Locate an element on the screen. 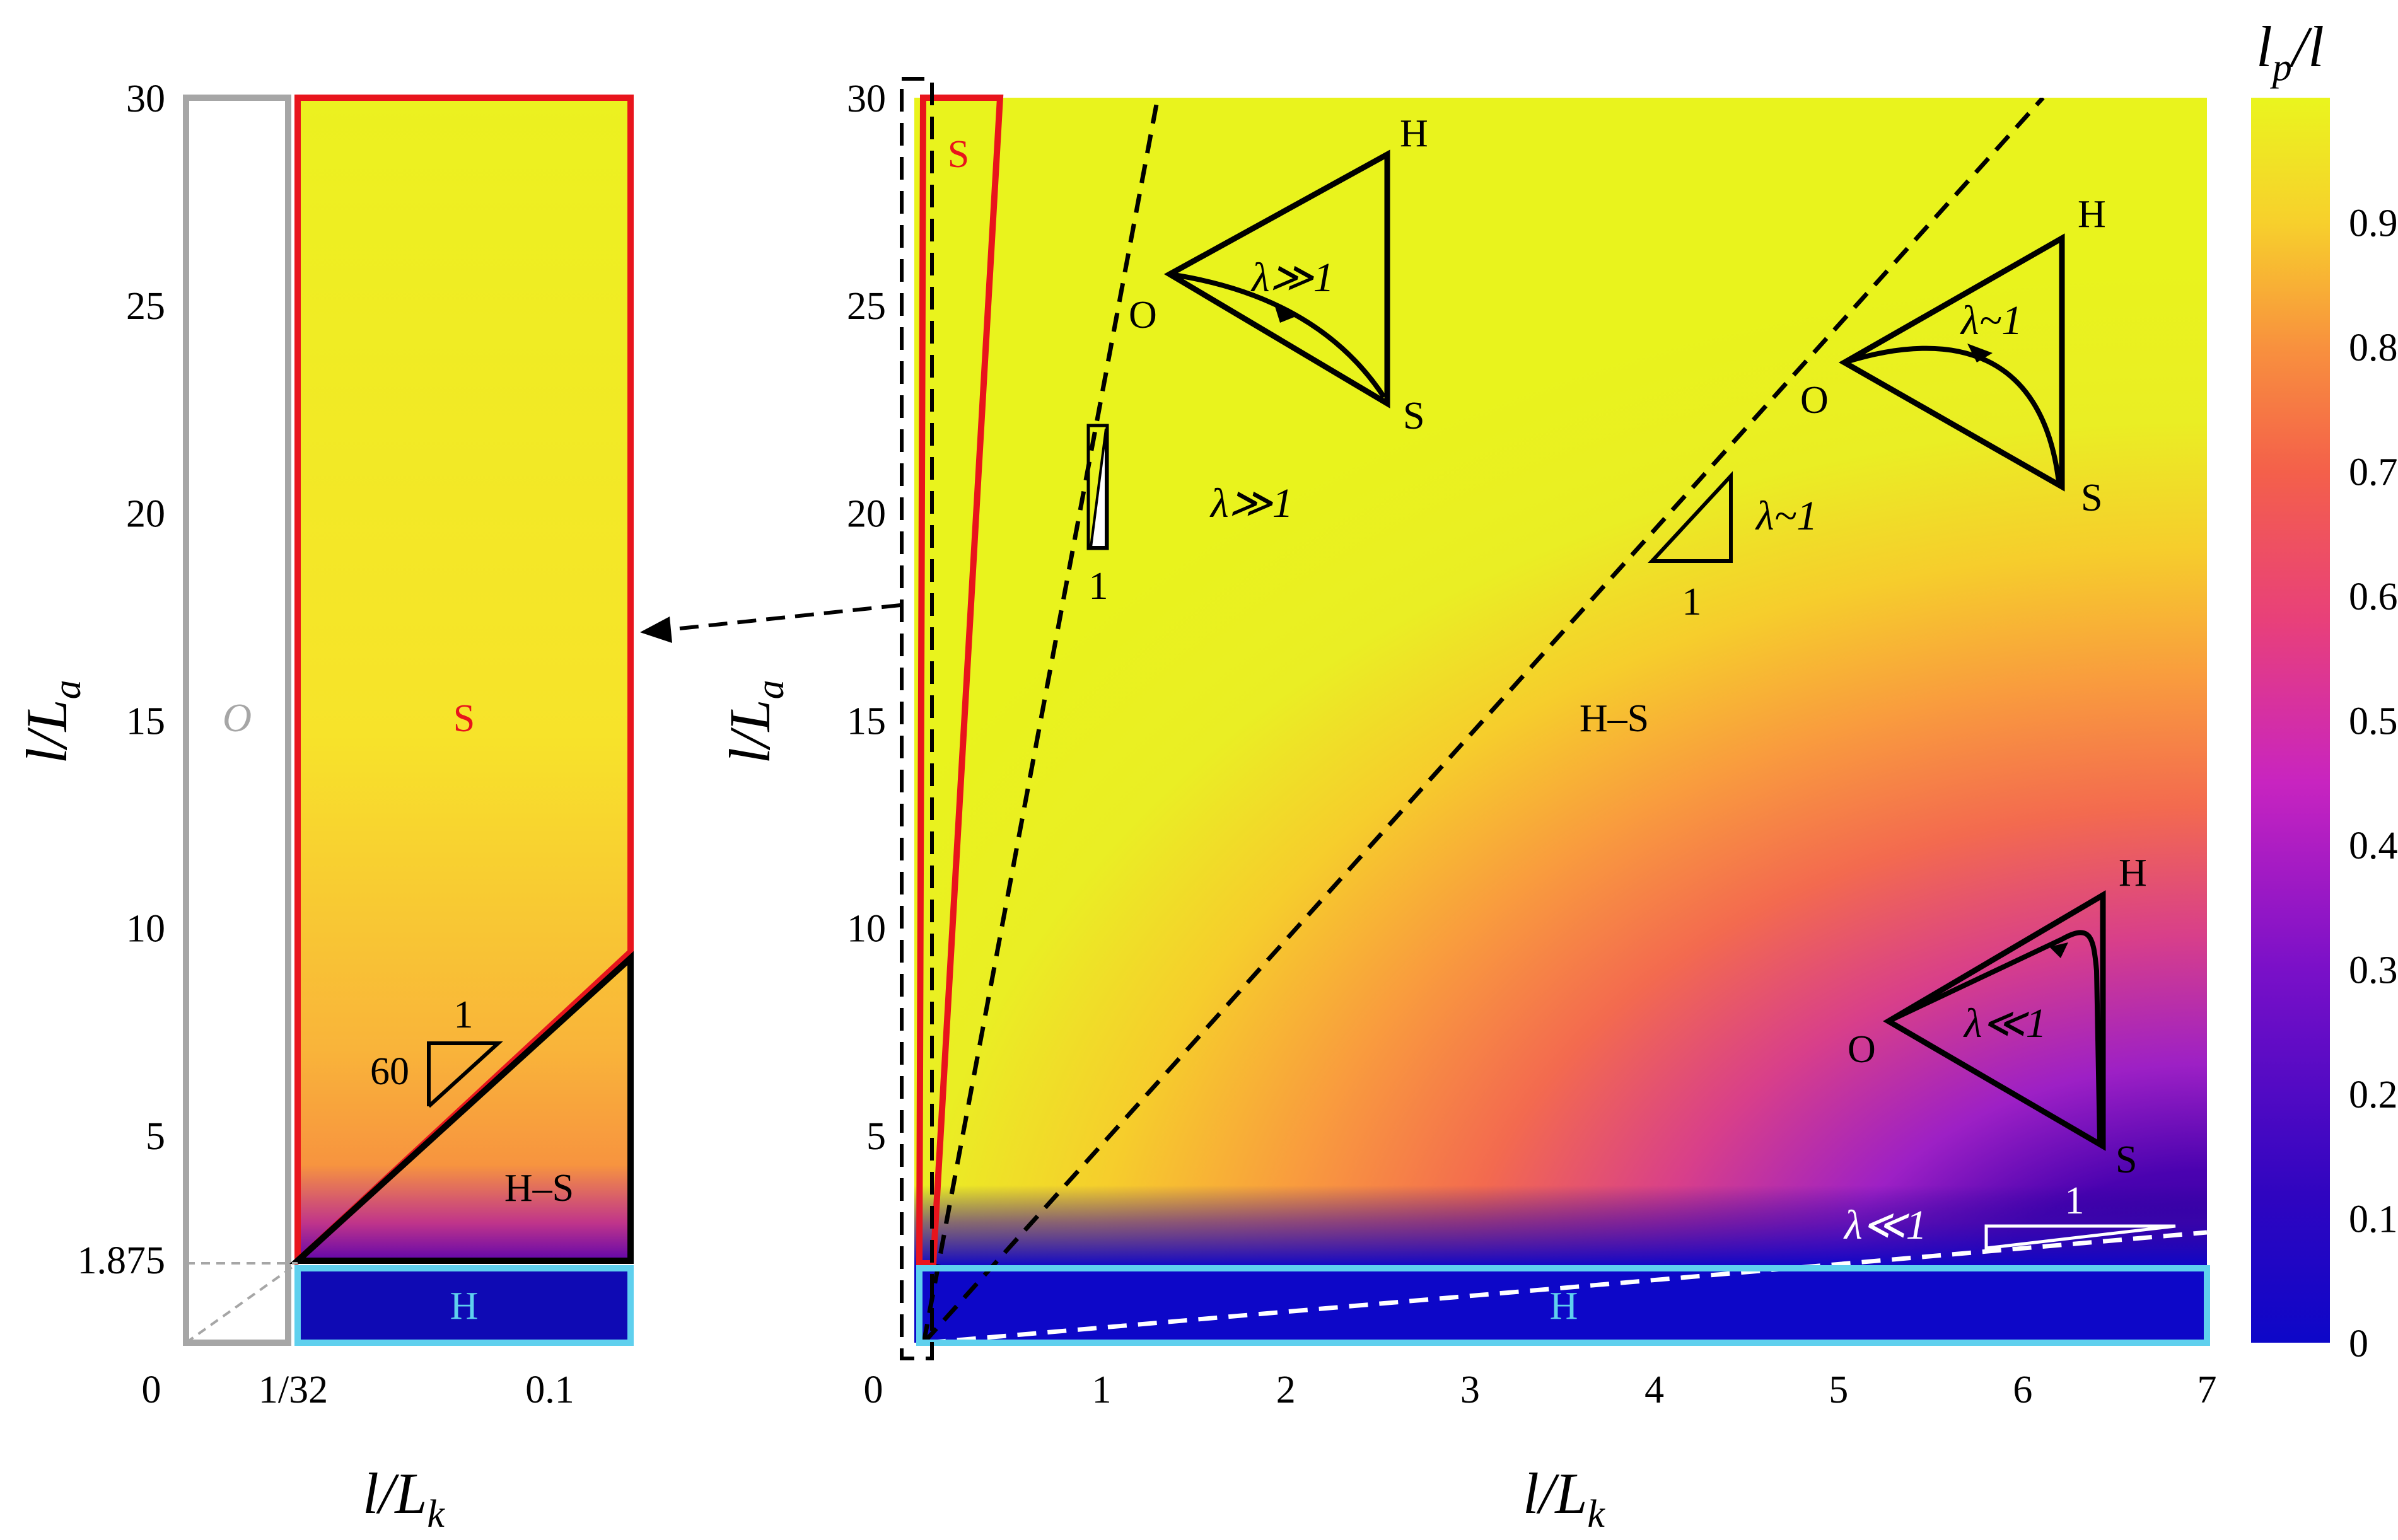 This screenshot has width=2398, height=1540. colorbar-tick-0.5: 0.5 is located at coordinates (2374, 721).